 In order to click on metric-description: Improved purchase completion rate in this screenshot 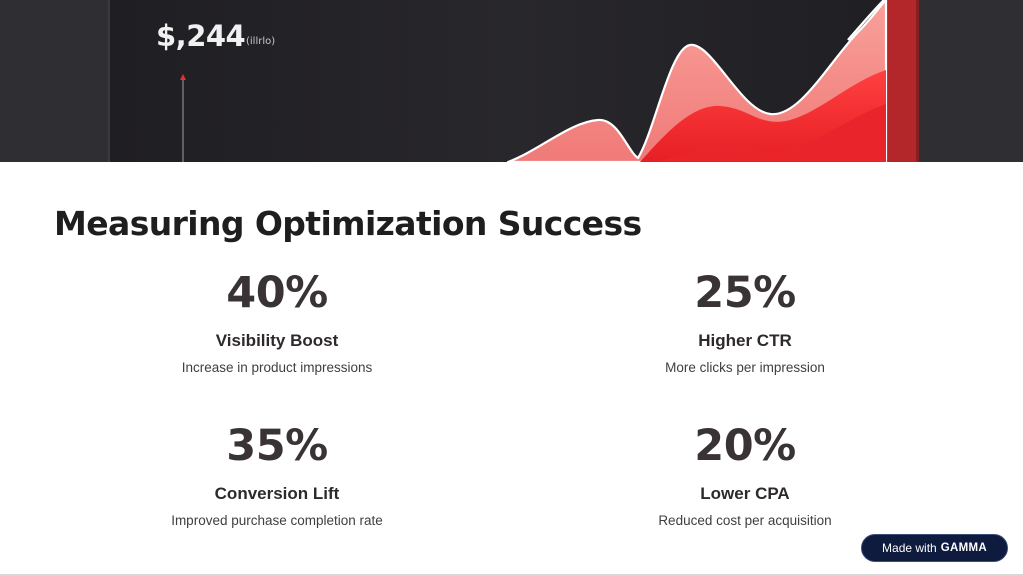, I will do `click(277, 520)`.